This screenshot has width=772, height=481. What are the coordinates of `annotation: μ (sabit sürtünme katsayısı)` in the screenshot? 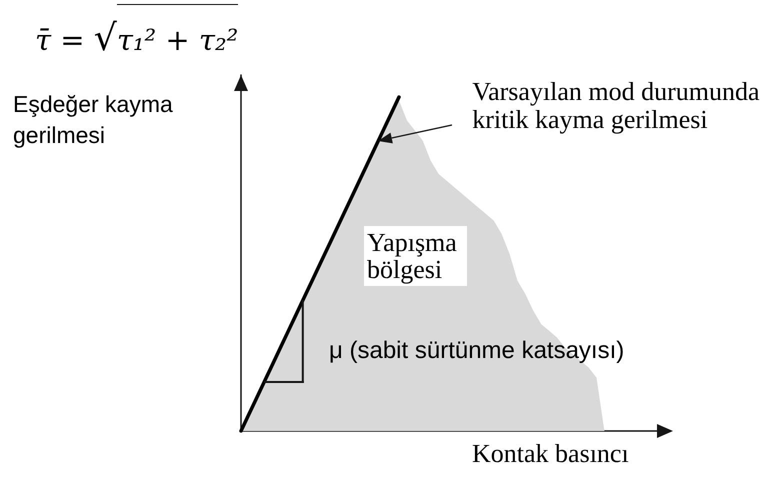 It's located at (476, 350).